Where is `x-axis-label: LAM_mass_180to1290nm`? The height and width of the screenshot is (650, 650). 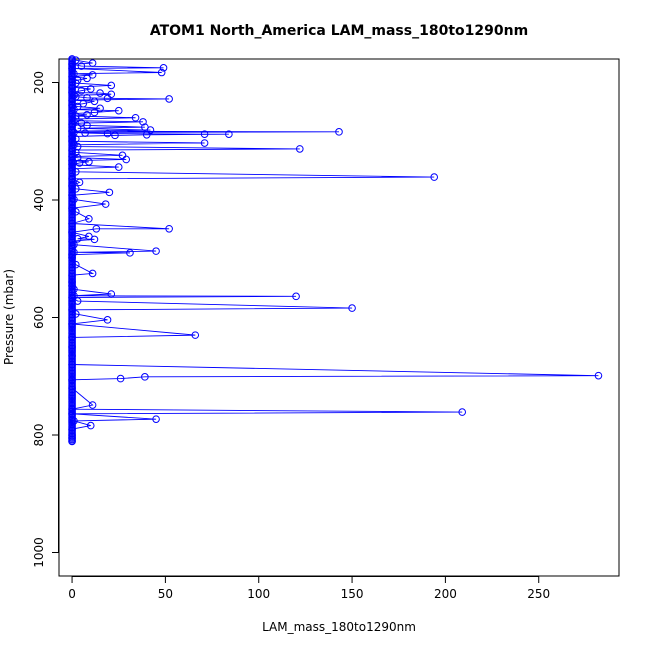 x-axis-label: LAM_mass_180to1290nm is located at coordinates (339, 627).